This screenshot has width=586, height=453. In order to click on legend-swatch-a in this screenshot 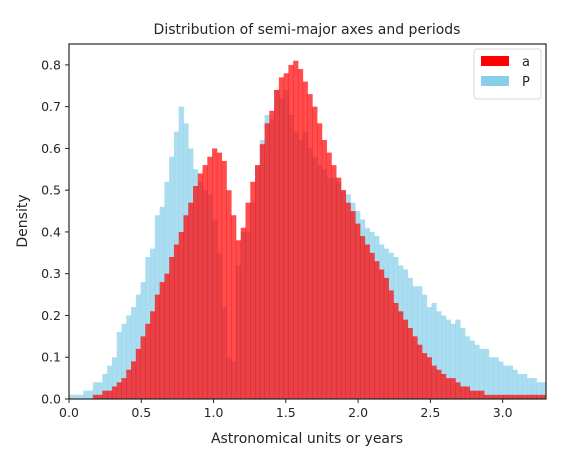, I will do `click(495, 61)`.